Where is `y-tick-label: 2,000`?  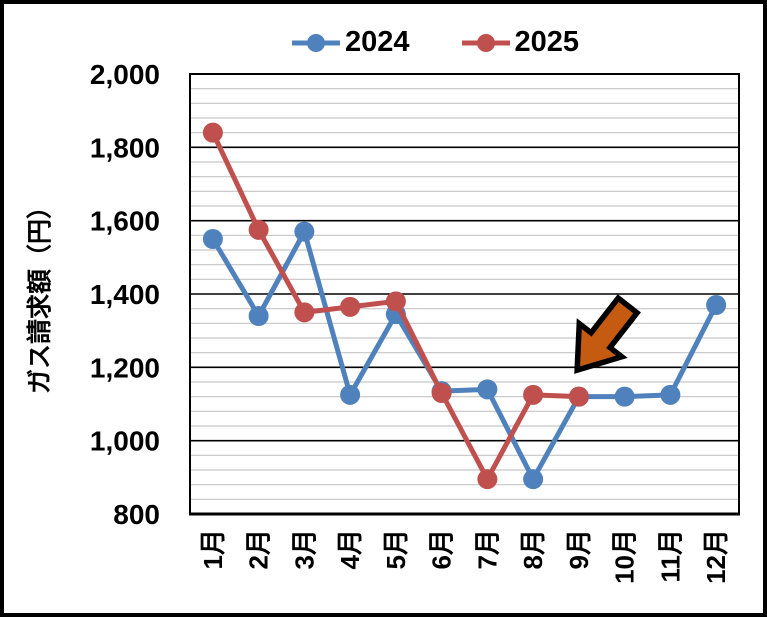 y-tick-label: 2,000 is located at coordinates (125, 74).